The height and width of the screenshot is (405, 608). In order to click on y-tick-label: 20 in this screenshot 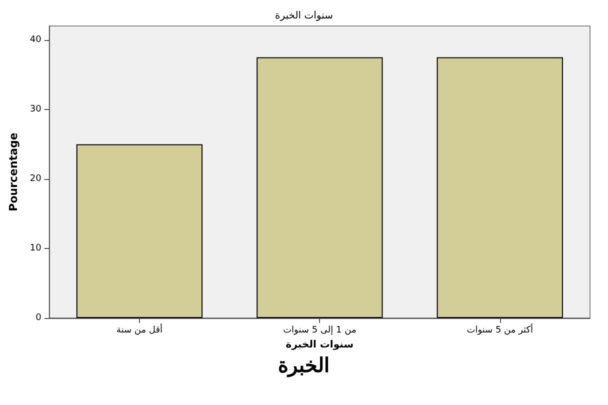, I will do `click(36, 179)`.